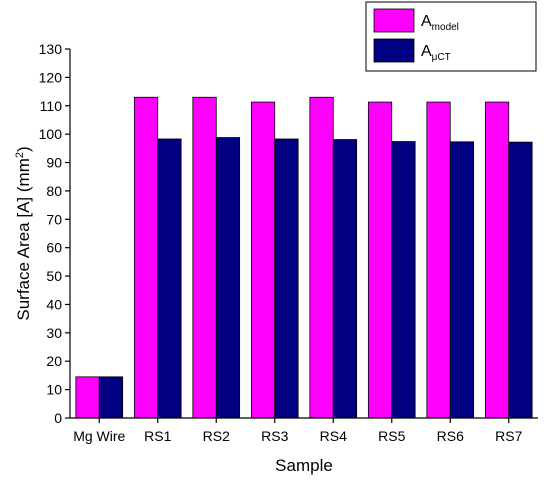 Image resolution: width=550 pixels, height=481 pixels. I want to click on legend-label-uct-main: A, so click(426, 51).